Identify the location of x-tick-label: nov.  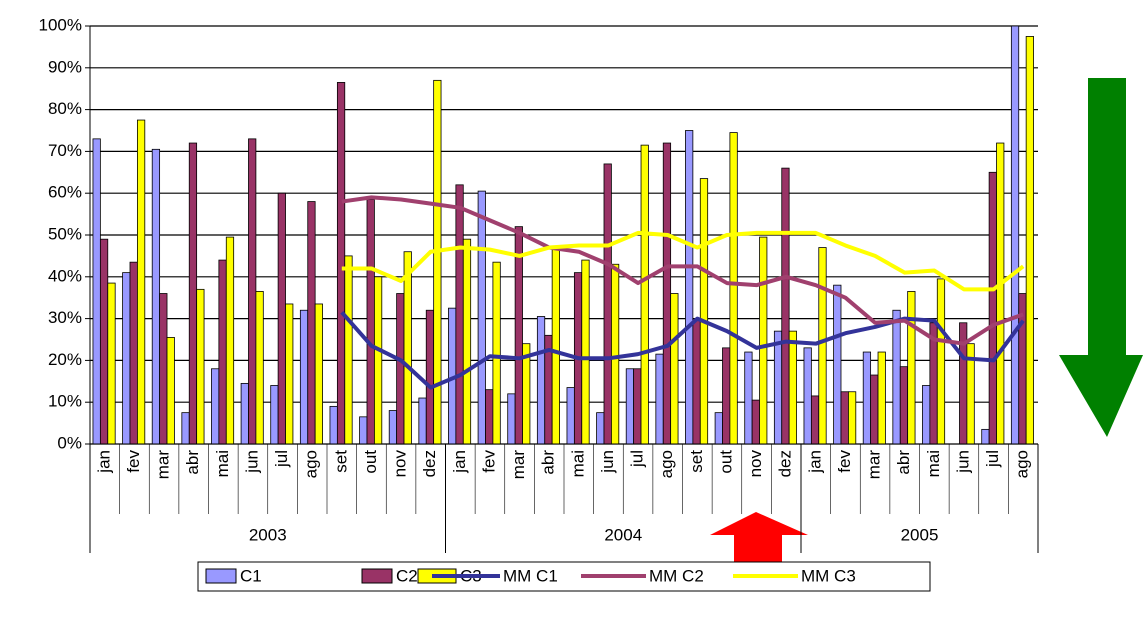
(755, 464).